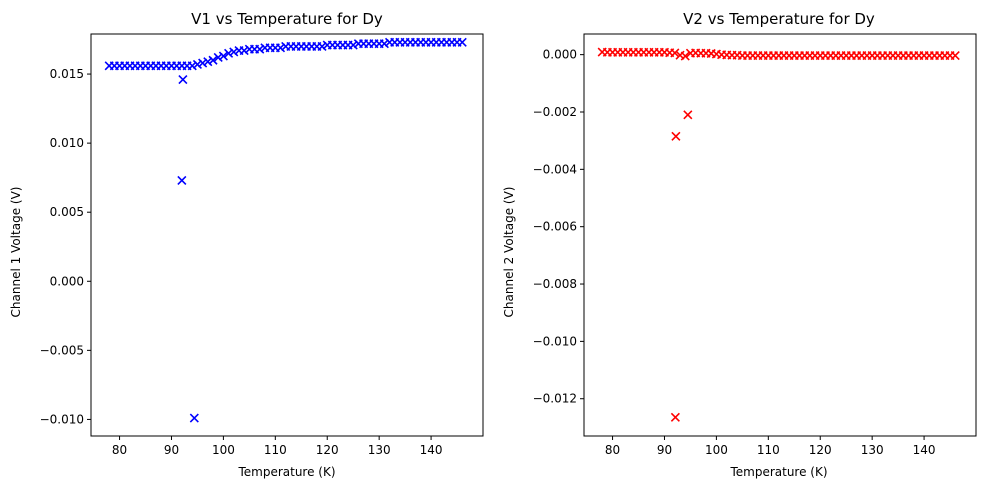 The image size is (989, 490). I want to click on y-tick-label: −0.002, so click(555, 112).